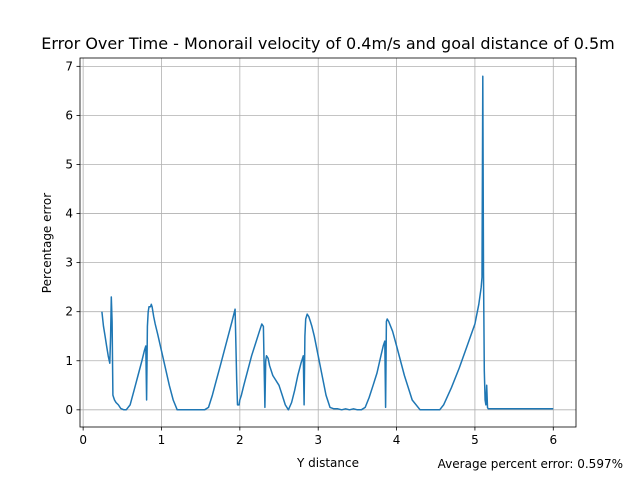  I want to click on y-tick-label: 3, so click(69, 263).